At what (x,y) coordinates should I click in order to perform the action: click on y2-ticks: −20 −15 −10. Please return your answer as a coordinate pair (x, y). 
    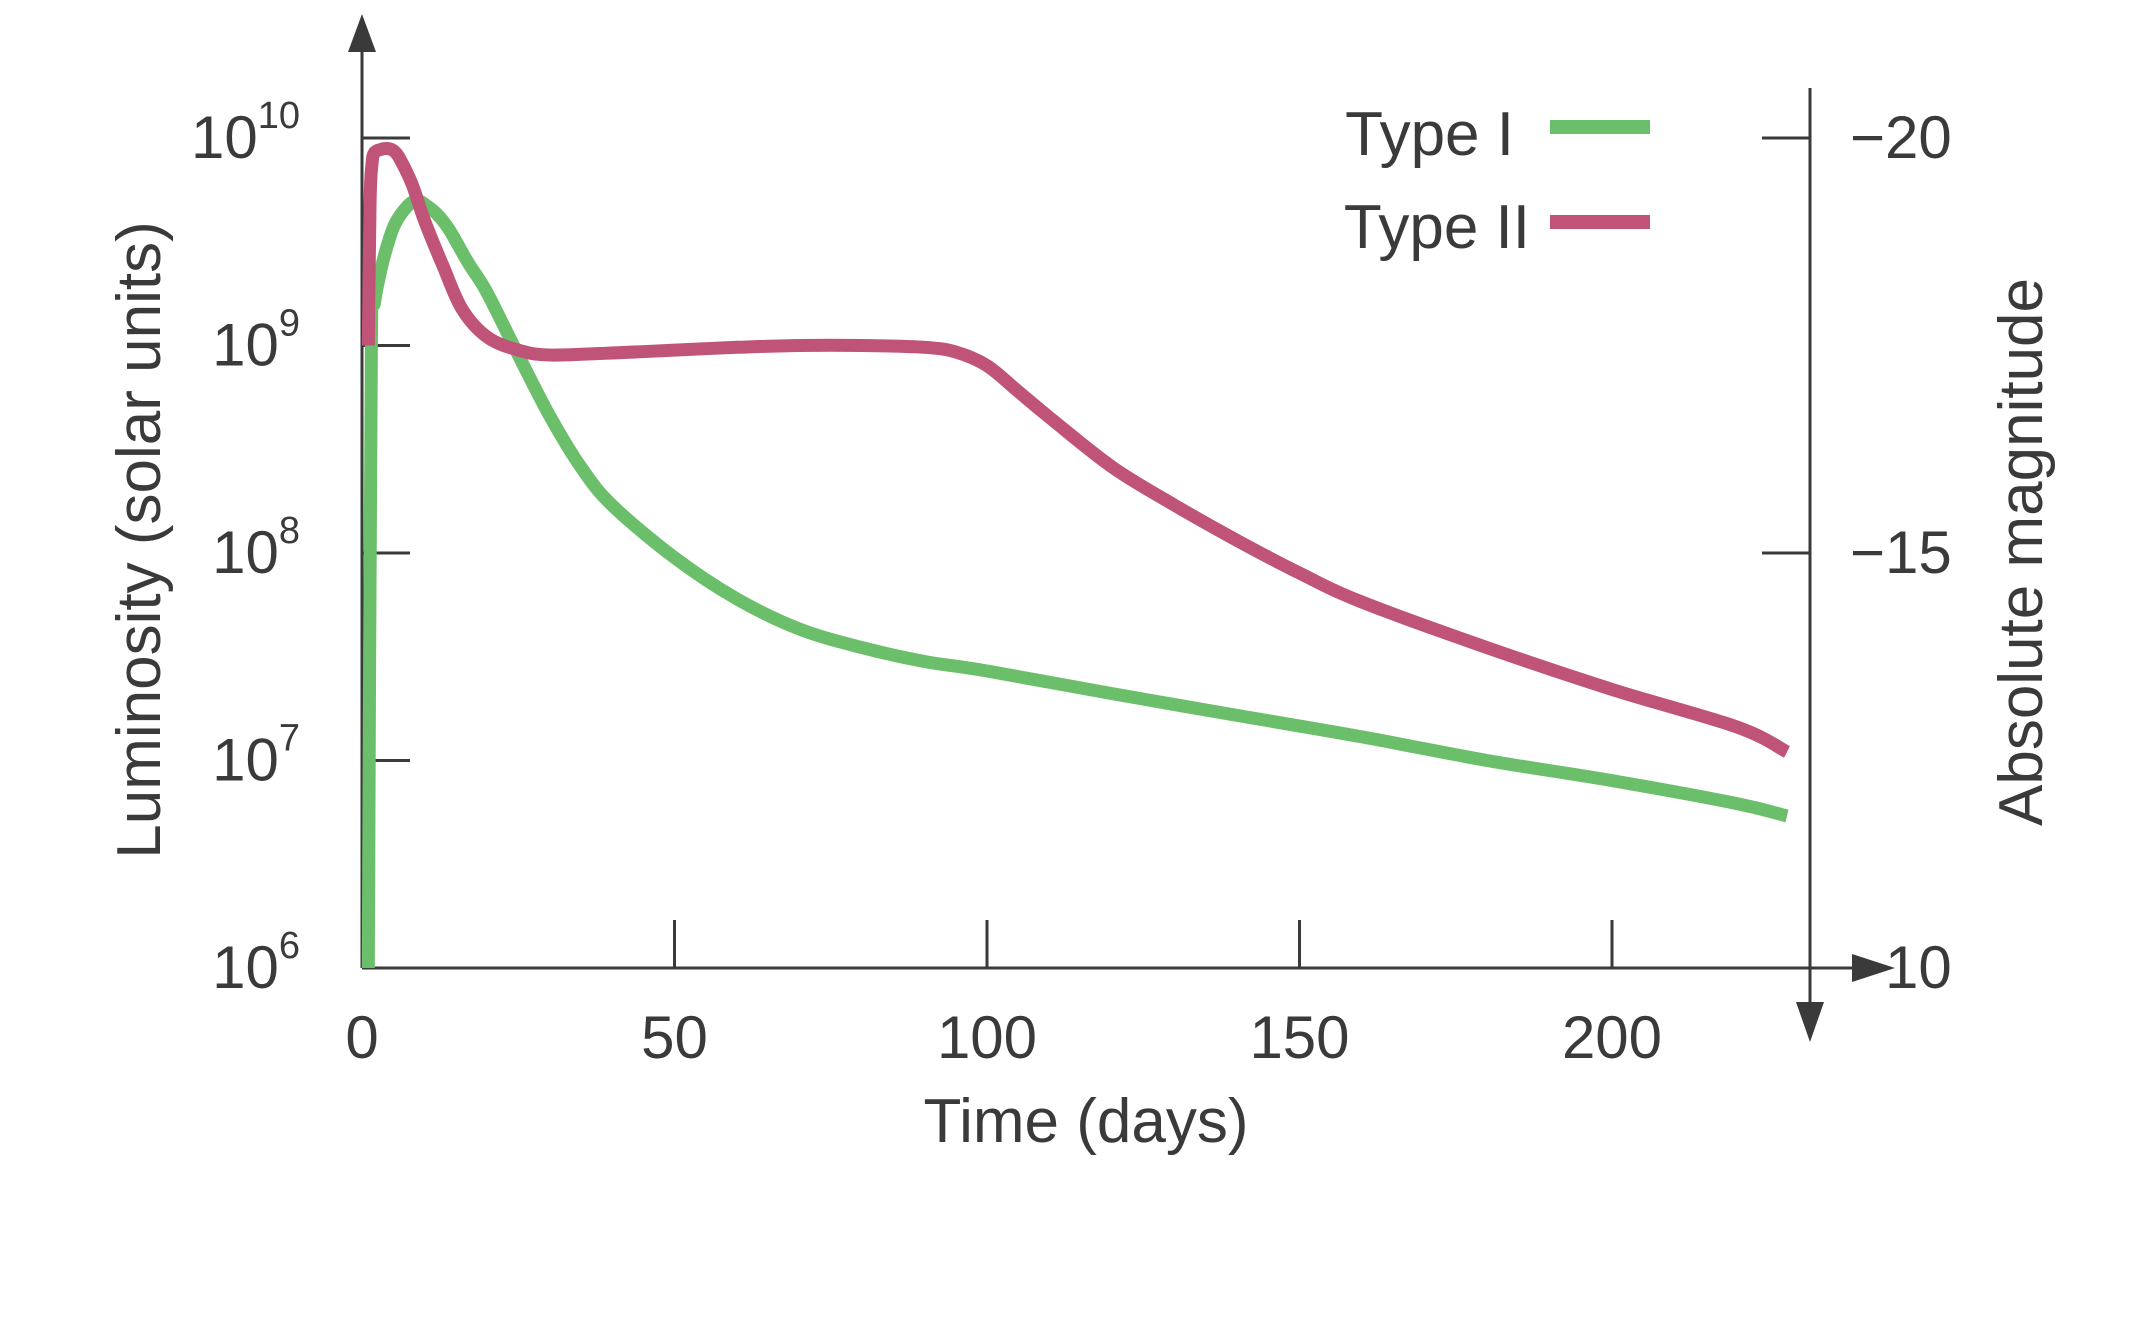
    Looking at the image, I should click on (1857, 552).